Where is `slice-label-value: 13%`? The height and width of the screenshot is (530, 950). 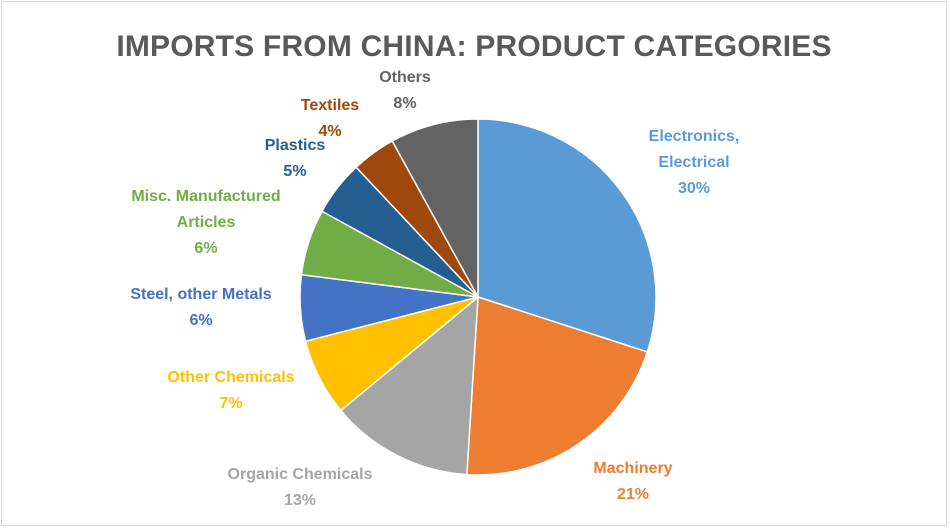 slice-label-value: 13% is located at coordinates (300, 500).